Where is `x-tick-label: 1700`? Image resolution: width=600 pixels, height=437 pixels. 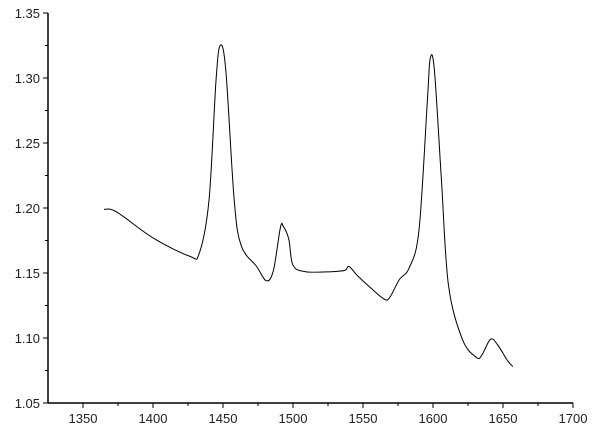
x-tick-label: 1700 is located at coordinates (573, 418).